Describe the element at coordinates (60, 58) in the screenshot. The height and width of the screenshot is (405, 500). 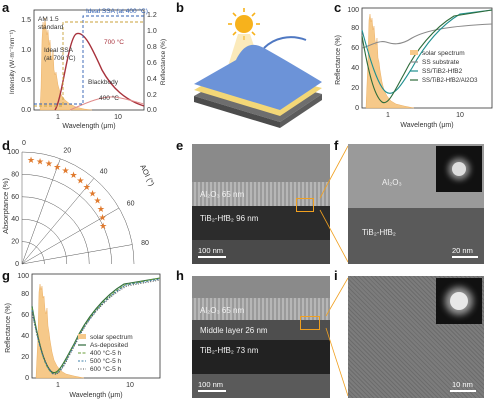
I see `a-annot-ideal700-2: (at 700 °C)` at that location.